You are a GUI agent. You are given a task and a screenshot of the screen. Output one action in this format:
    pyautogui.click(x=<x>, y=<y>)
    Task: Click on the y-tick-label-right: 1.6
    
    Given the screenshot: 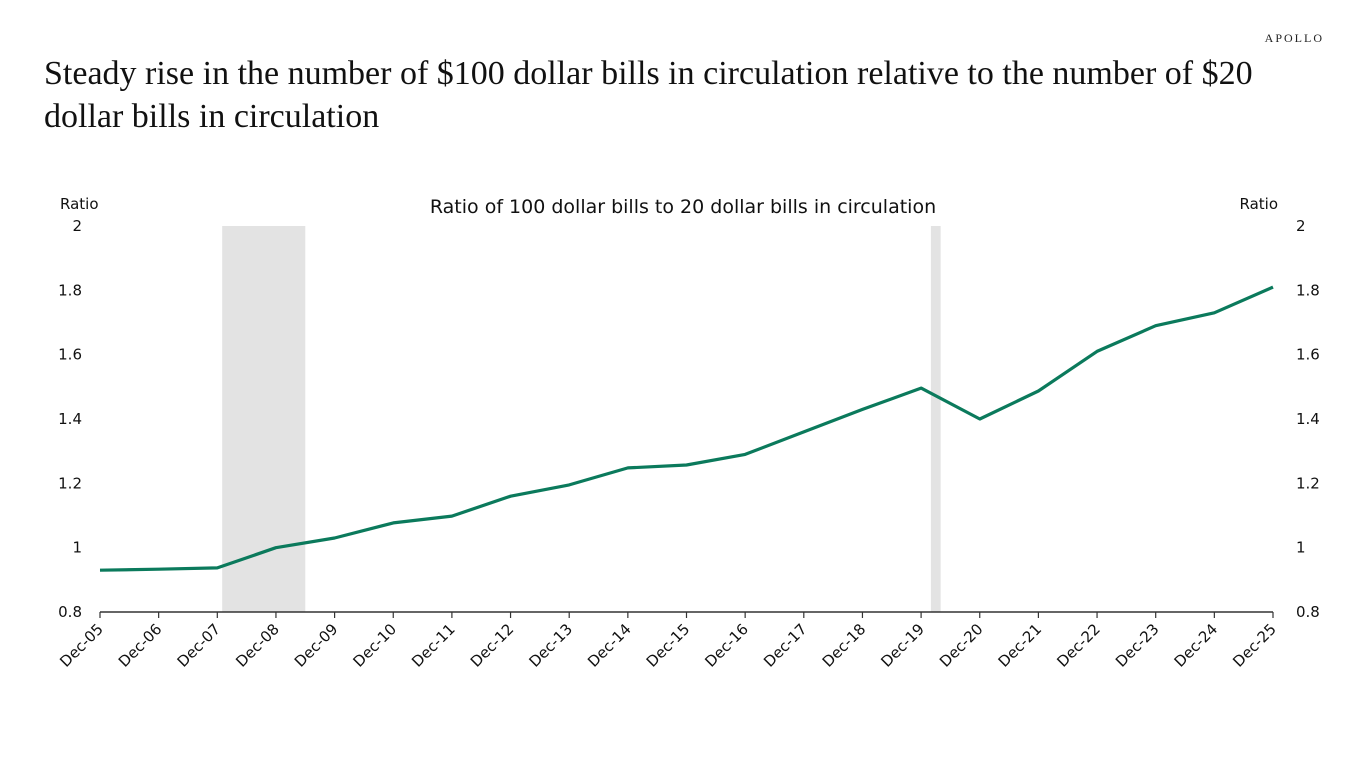 What is the action you would take?
    pyautogui.click(x=1308, y=355)
    